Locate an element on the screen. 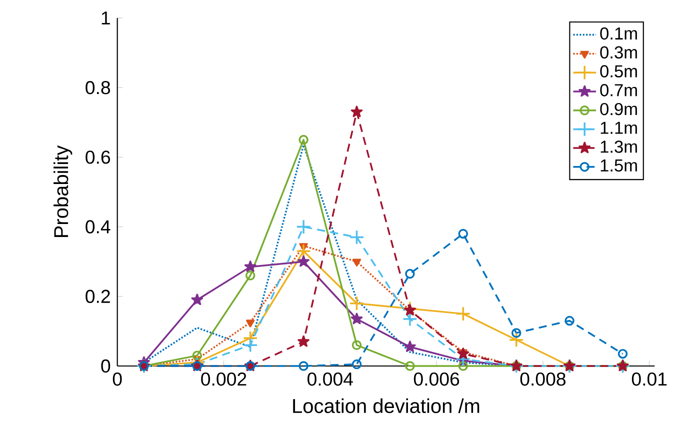  legend-label: 1.5m is located at coordinates (618, 165).